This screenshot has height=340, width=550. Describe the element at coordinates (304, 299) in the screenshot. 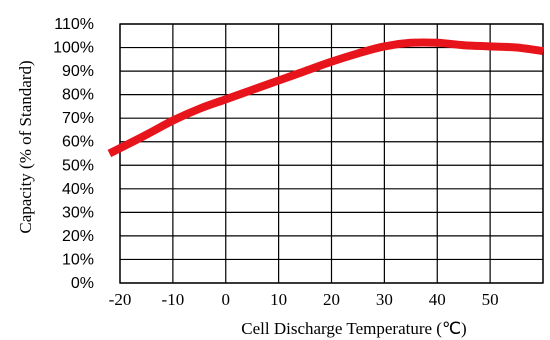

I see `x-tick-labels: -20 -10 0 10 20 30 40 50` at that location.